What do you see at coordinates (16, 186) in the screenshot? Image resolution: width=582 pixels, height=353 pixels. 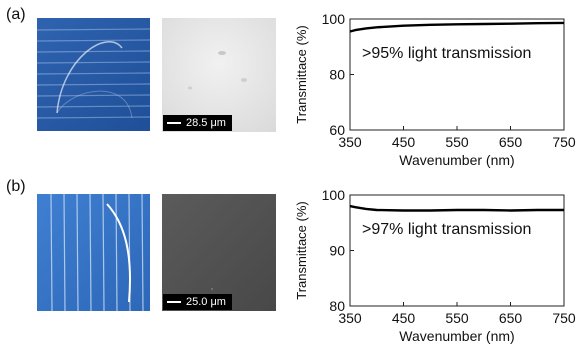 I see `panel-label-b: (b)` at bounding box center [16, 186].